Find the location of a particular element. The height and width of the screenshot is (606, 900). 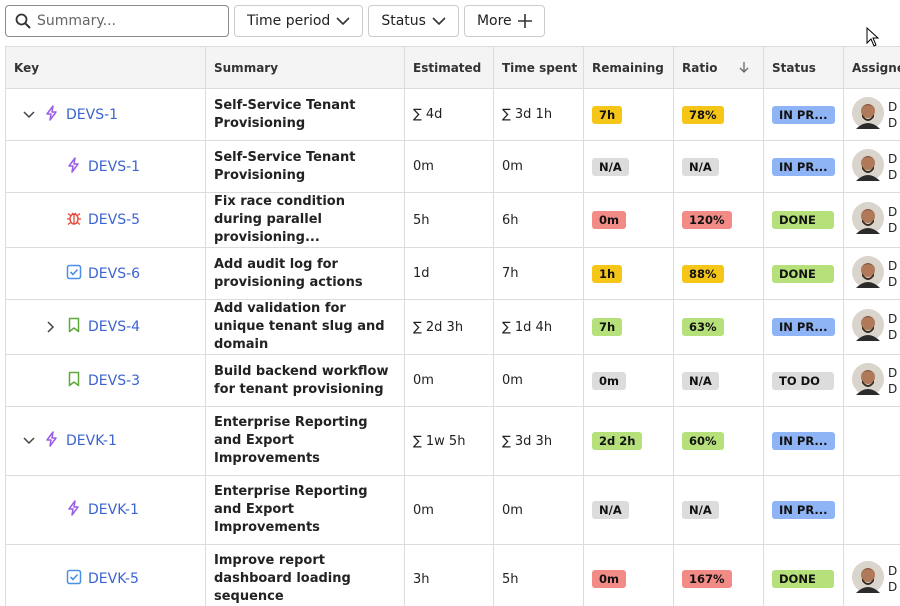

column-header: Estimated is located at coordinates (449, 68).